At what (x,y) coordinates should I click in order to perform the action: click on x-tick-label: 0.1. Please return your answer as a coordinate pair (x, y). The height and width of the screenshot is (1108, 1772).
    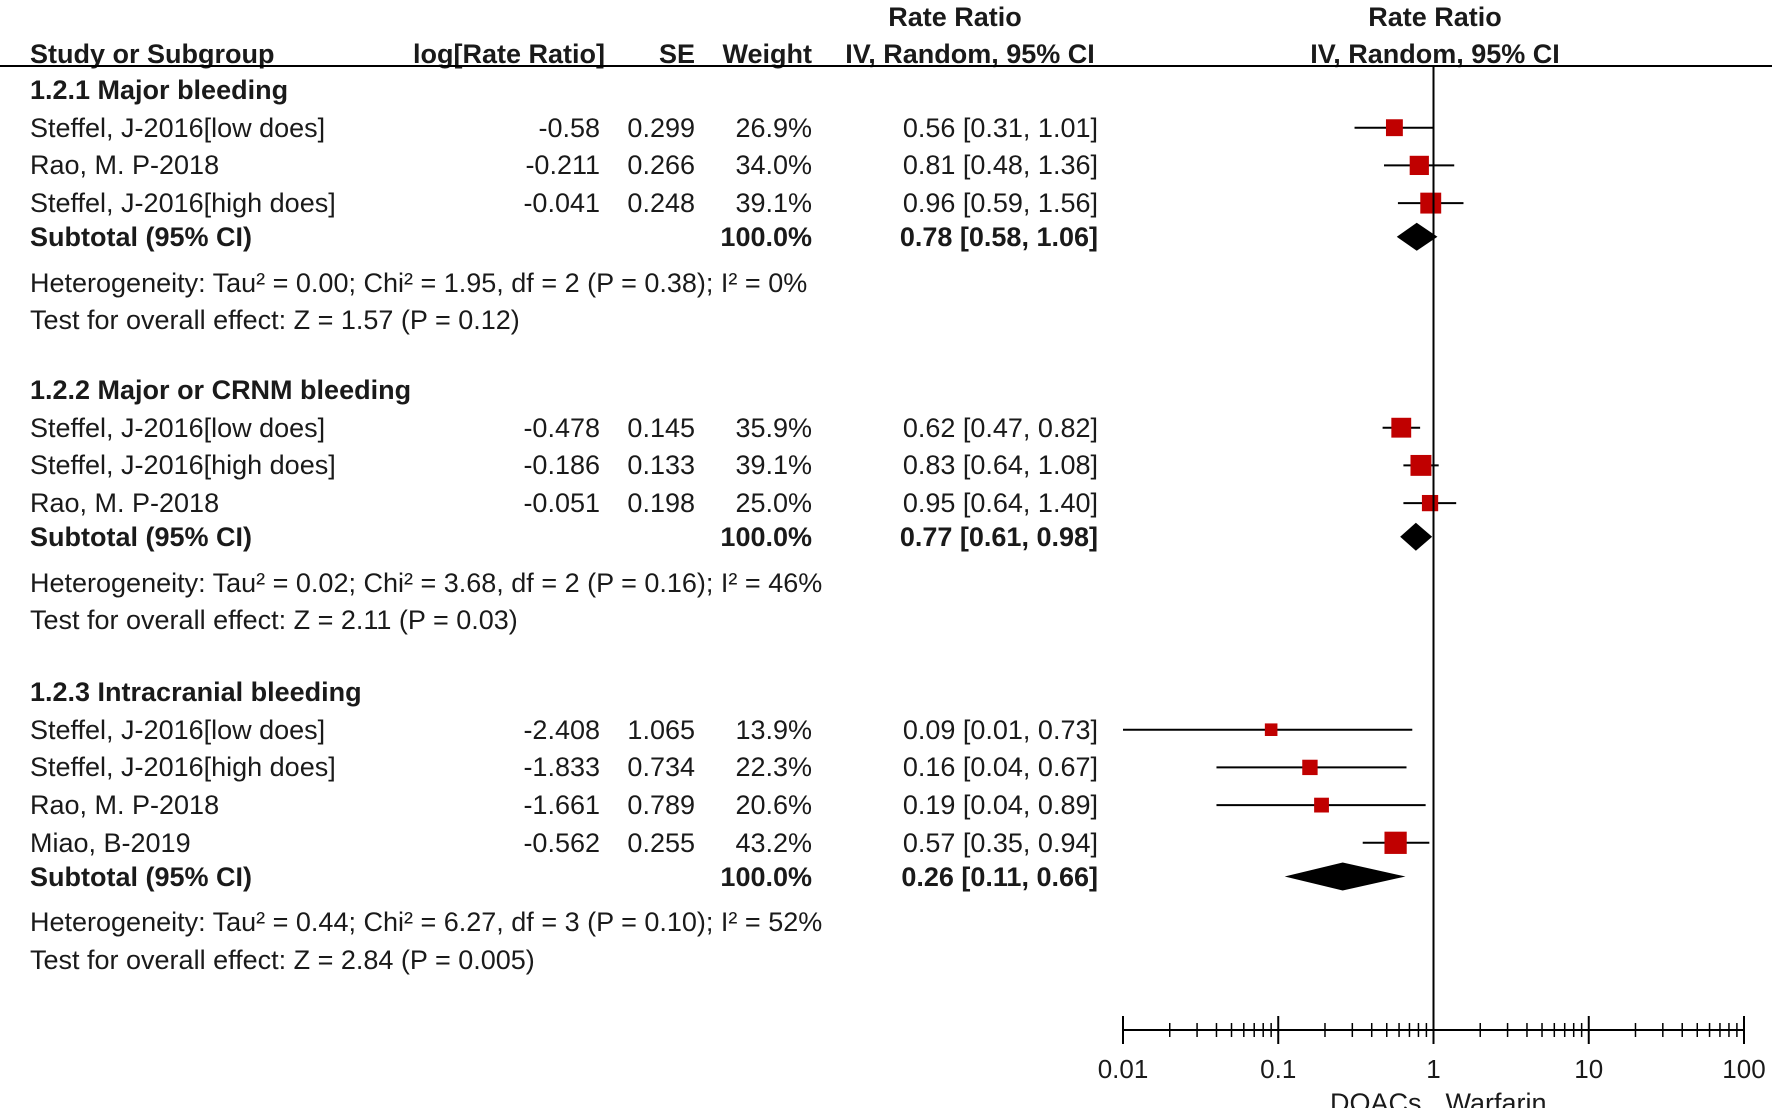
    Looking at the image, I should click on (1278, 1069).